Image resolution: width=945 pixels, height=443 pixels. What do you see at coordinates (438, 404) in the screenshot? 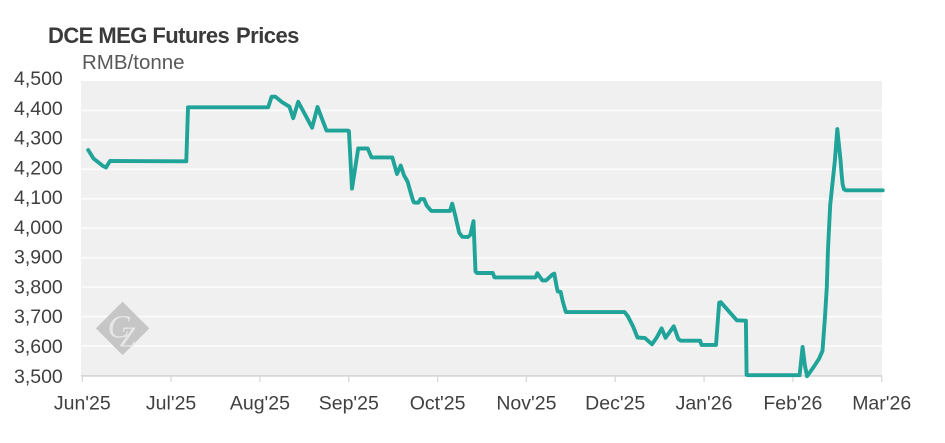
I see `svg-text: Oct'25` at bounding box center [438, 404].